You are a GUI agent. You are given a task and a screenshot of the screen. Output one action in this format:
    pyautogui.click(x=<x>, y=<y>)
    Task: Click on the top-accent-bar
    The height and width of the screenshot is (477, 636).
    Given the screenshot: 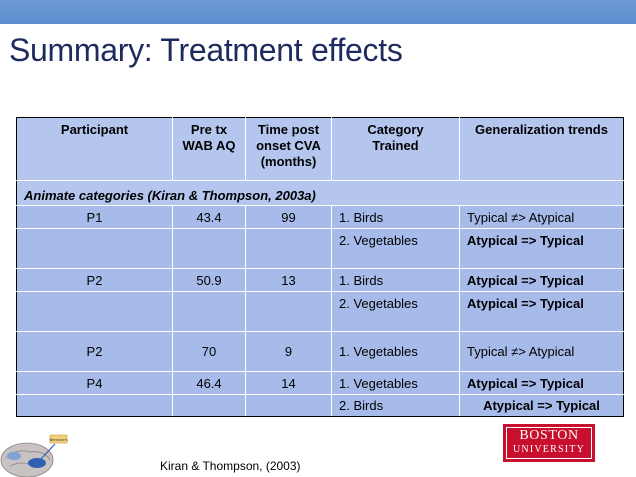 What is the action you would take?
    pyautogui.click(x=318, y=12)
    